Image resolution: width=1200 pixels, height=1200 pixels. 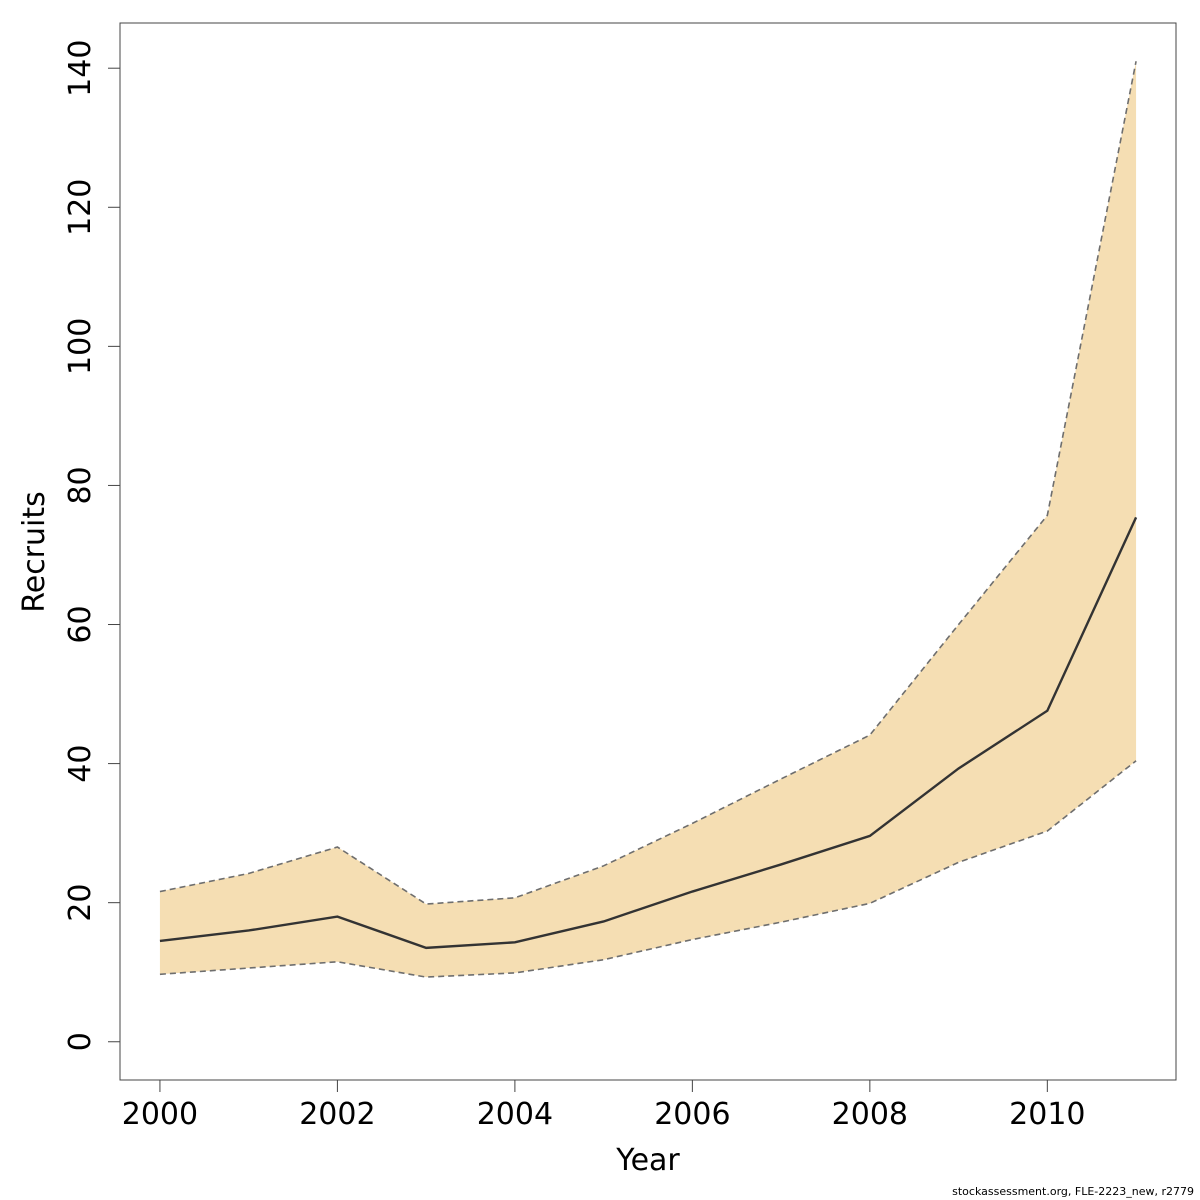 What do you see at coordinates (870, 1114) in the screenshot?
I see `x-tick-label: 2008` at bounding box center [870, 1114].